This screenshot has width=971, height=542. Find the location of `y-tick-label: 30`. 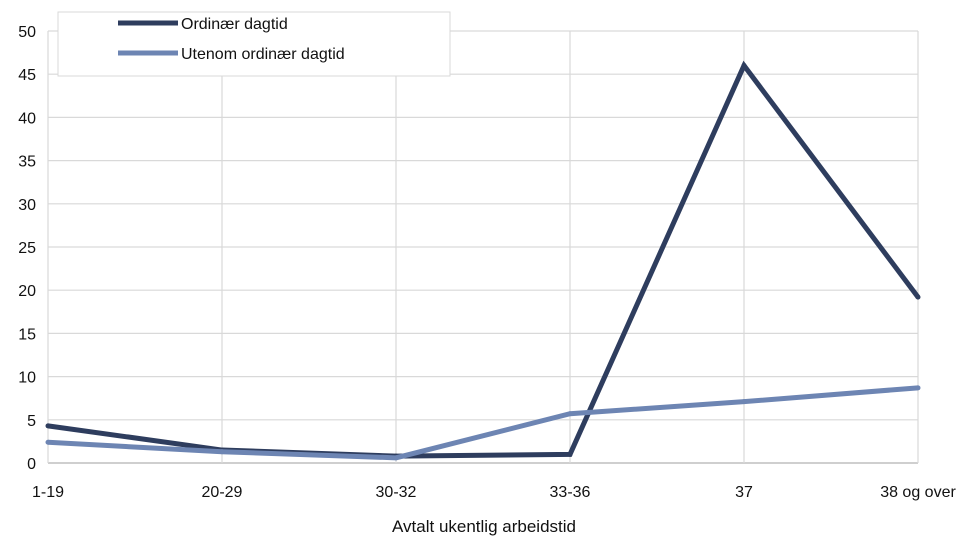

y-tick-label: 30 is located at coordinates (27, 205).